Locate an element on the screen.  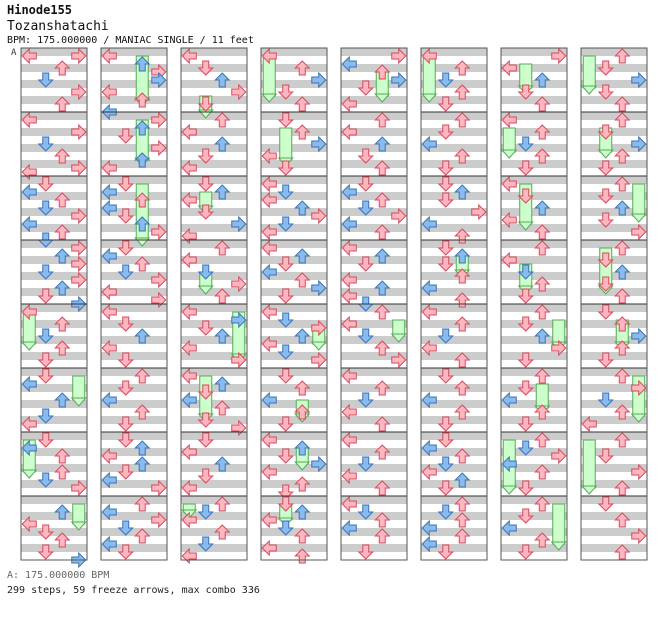
bpm-summary: A: 175.000000 BPM is located at coordinates (58, 575).